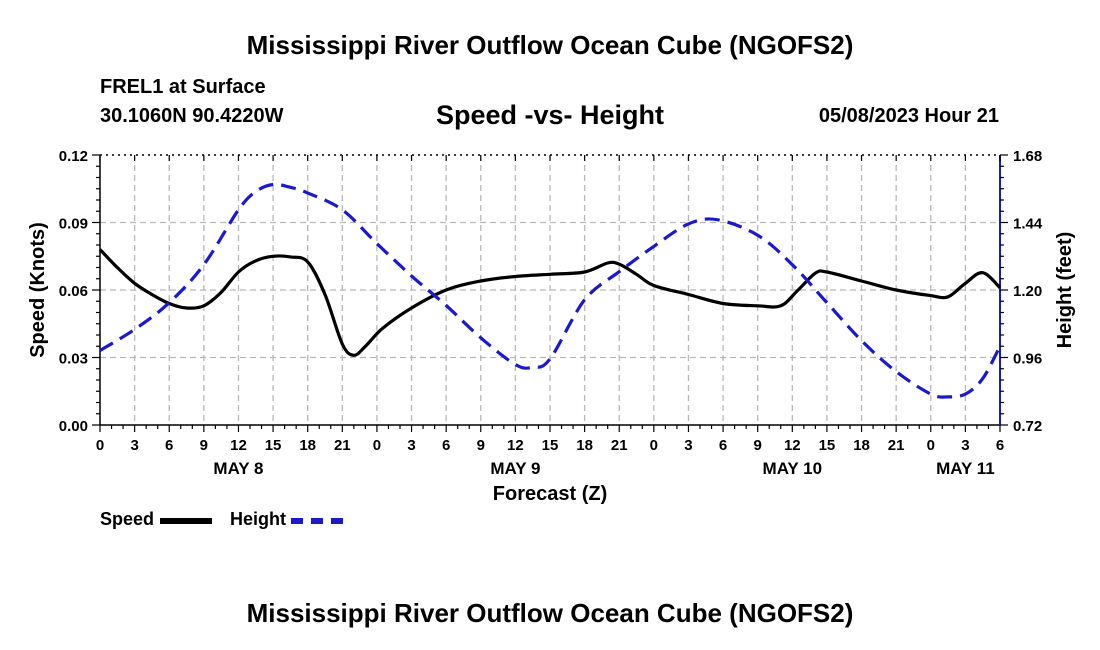 This screenshot has height=650, width=1100. Describe the element at coordinates (793, 468) in the screenshot. I see `day-label: MAY 10` at that location.